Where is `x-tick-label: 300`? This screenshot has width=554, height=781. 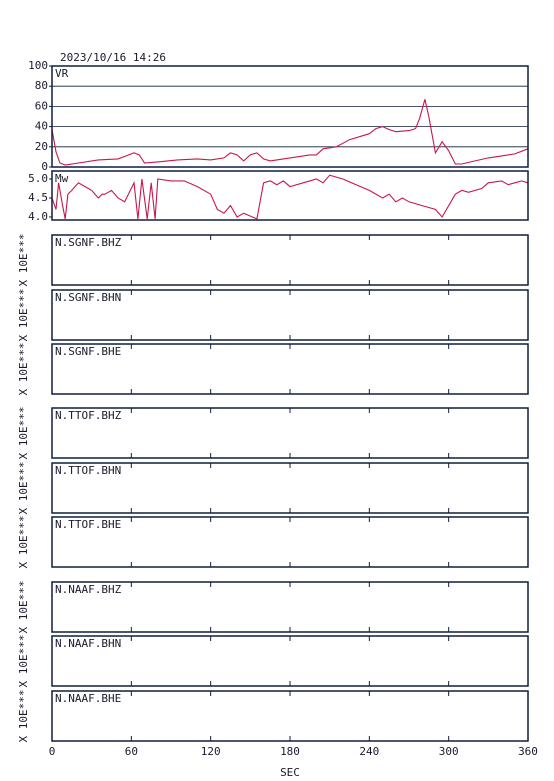
x-tick-label: 300 is located at coordinates (449, 751).